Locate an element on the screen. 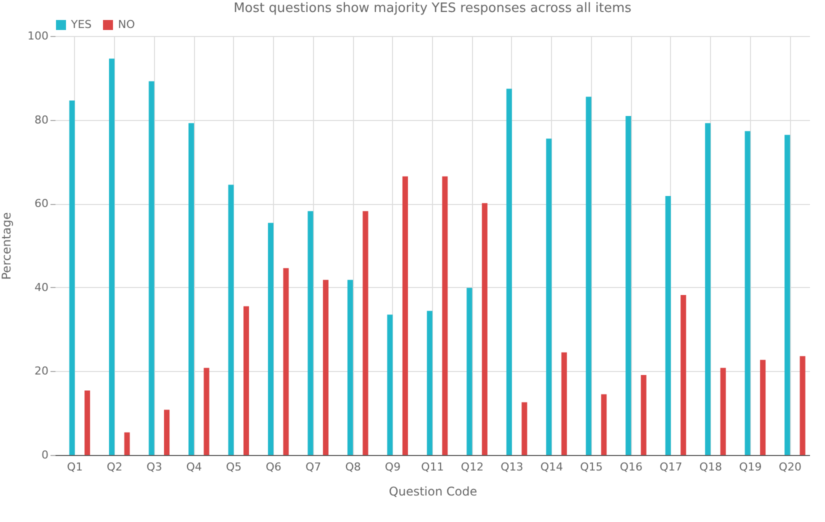 This screenshot has width=825, height=522. x-axis-title: Question Code is located at coordinates (433, 491).